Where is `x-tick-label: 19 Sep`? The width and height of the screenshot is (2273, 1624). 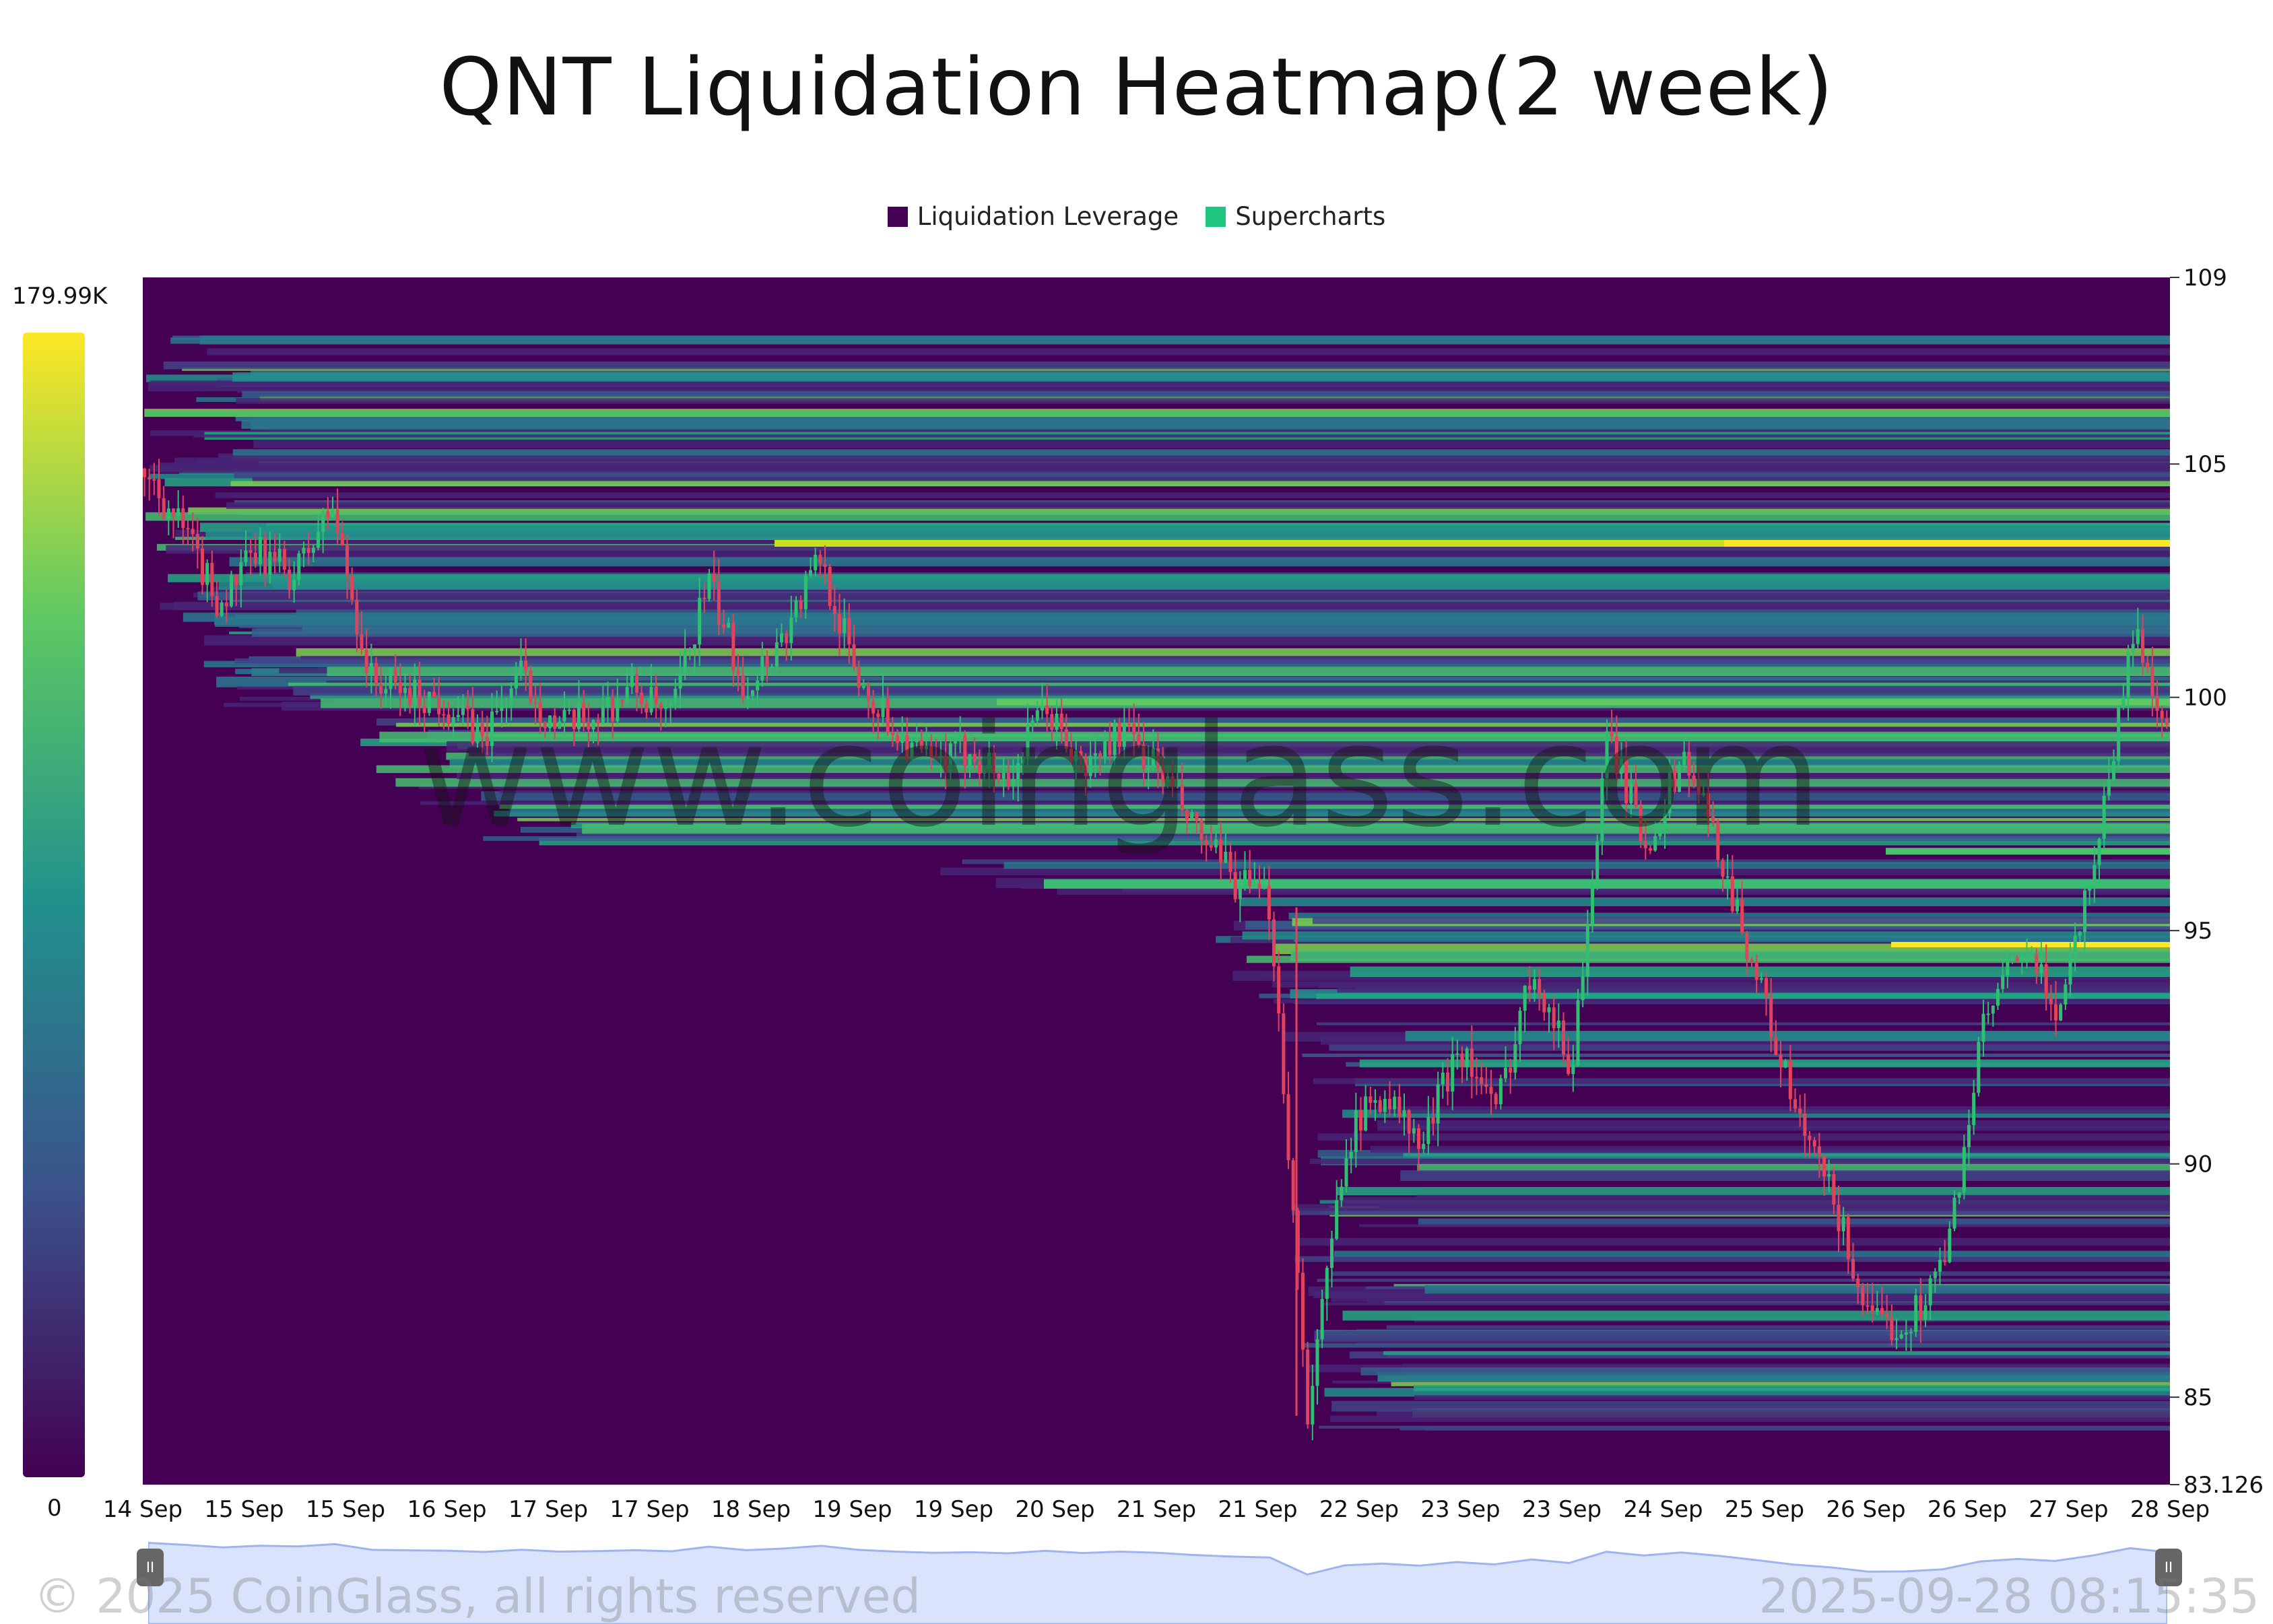 x-tick-label: 19 Sep is located at coordinates (953, 1509).